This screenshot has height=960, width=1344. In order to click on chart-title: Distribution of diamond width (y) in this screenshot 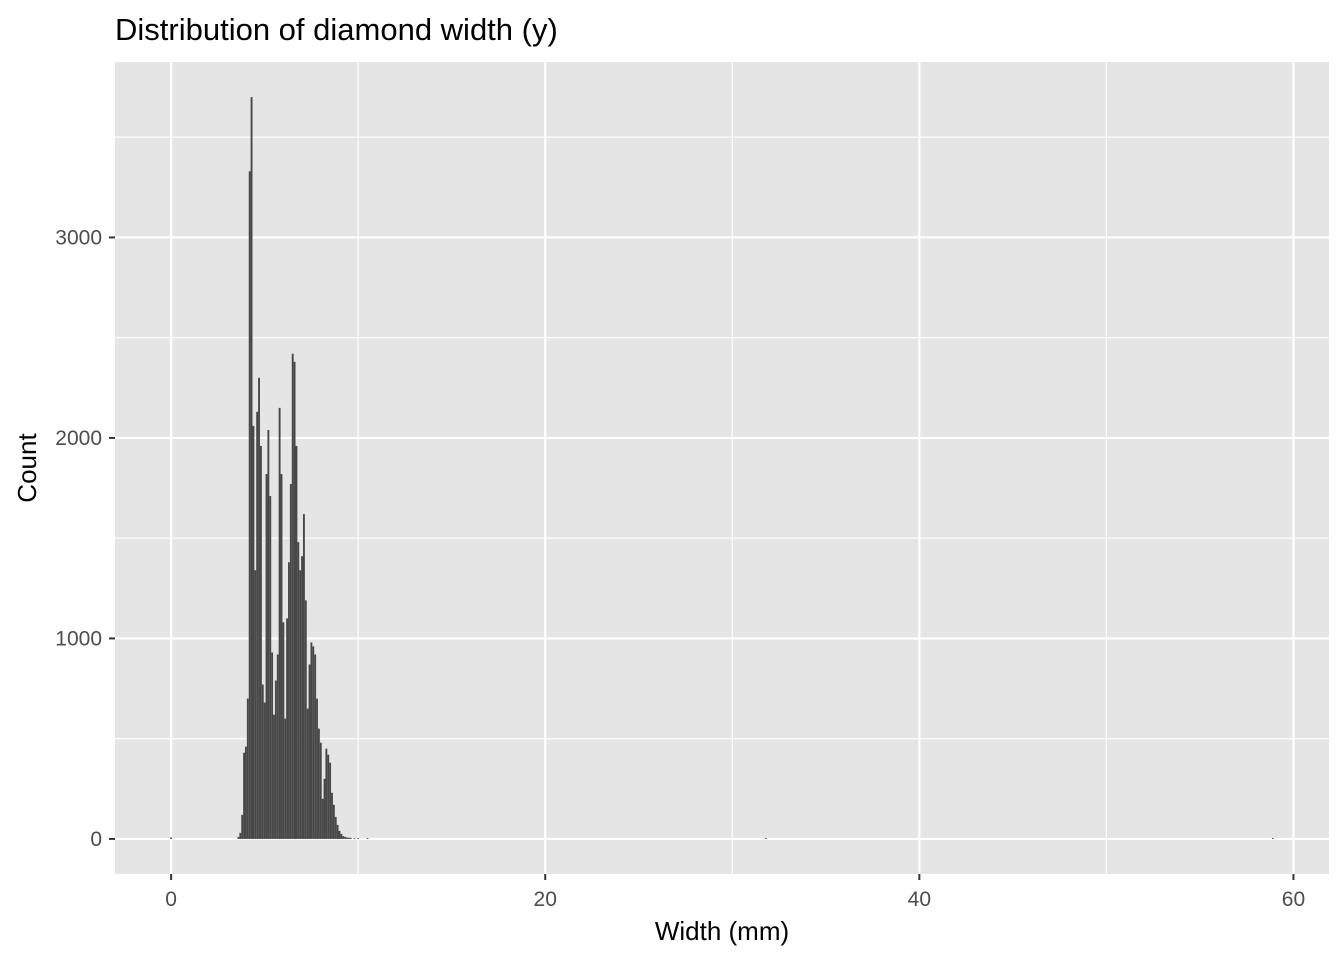, I will do `click(336, 29)`.